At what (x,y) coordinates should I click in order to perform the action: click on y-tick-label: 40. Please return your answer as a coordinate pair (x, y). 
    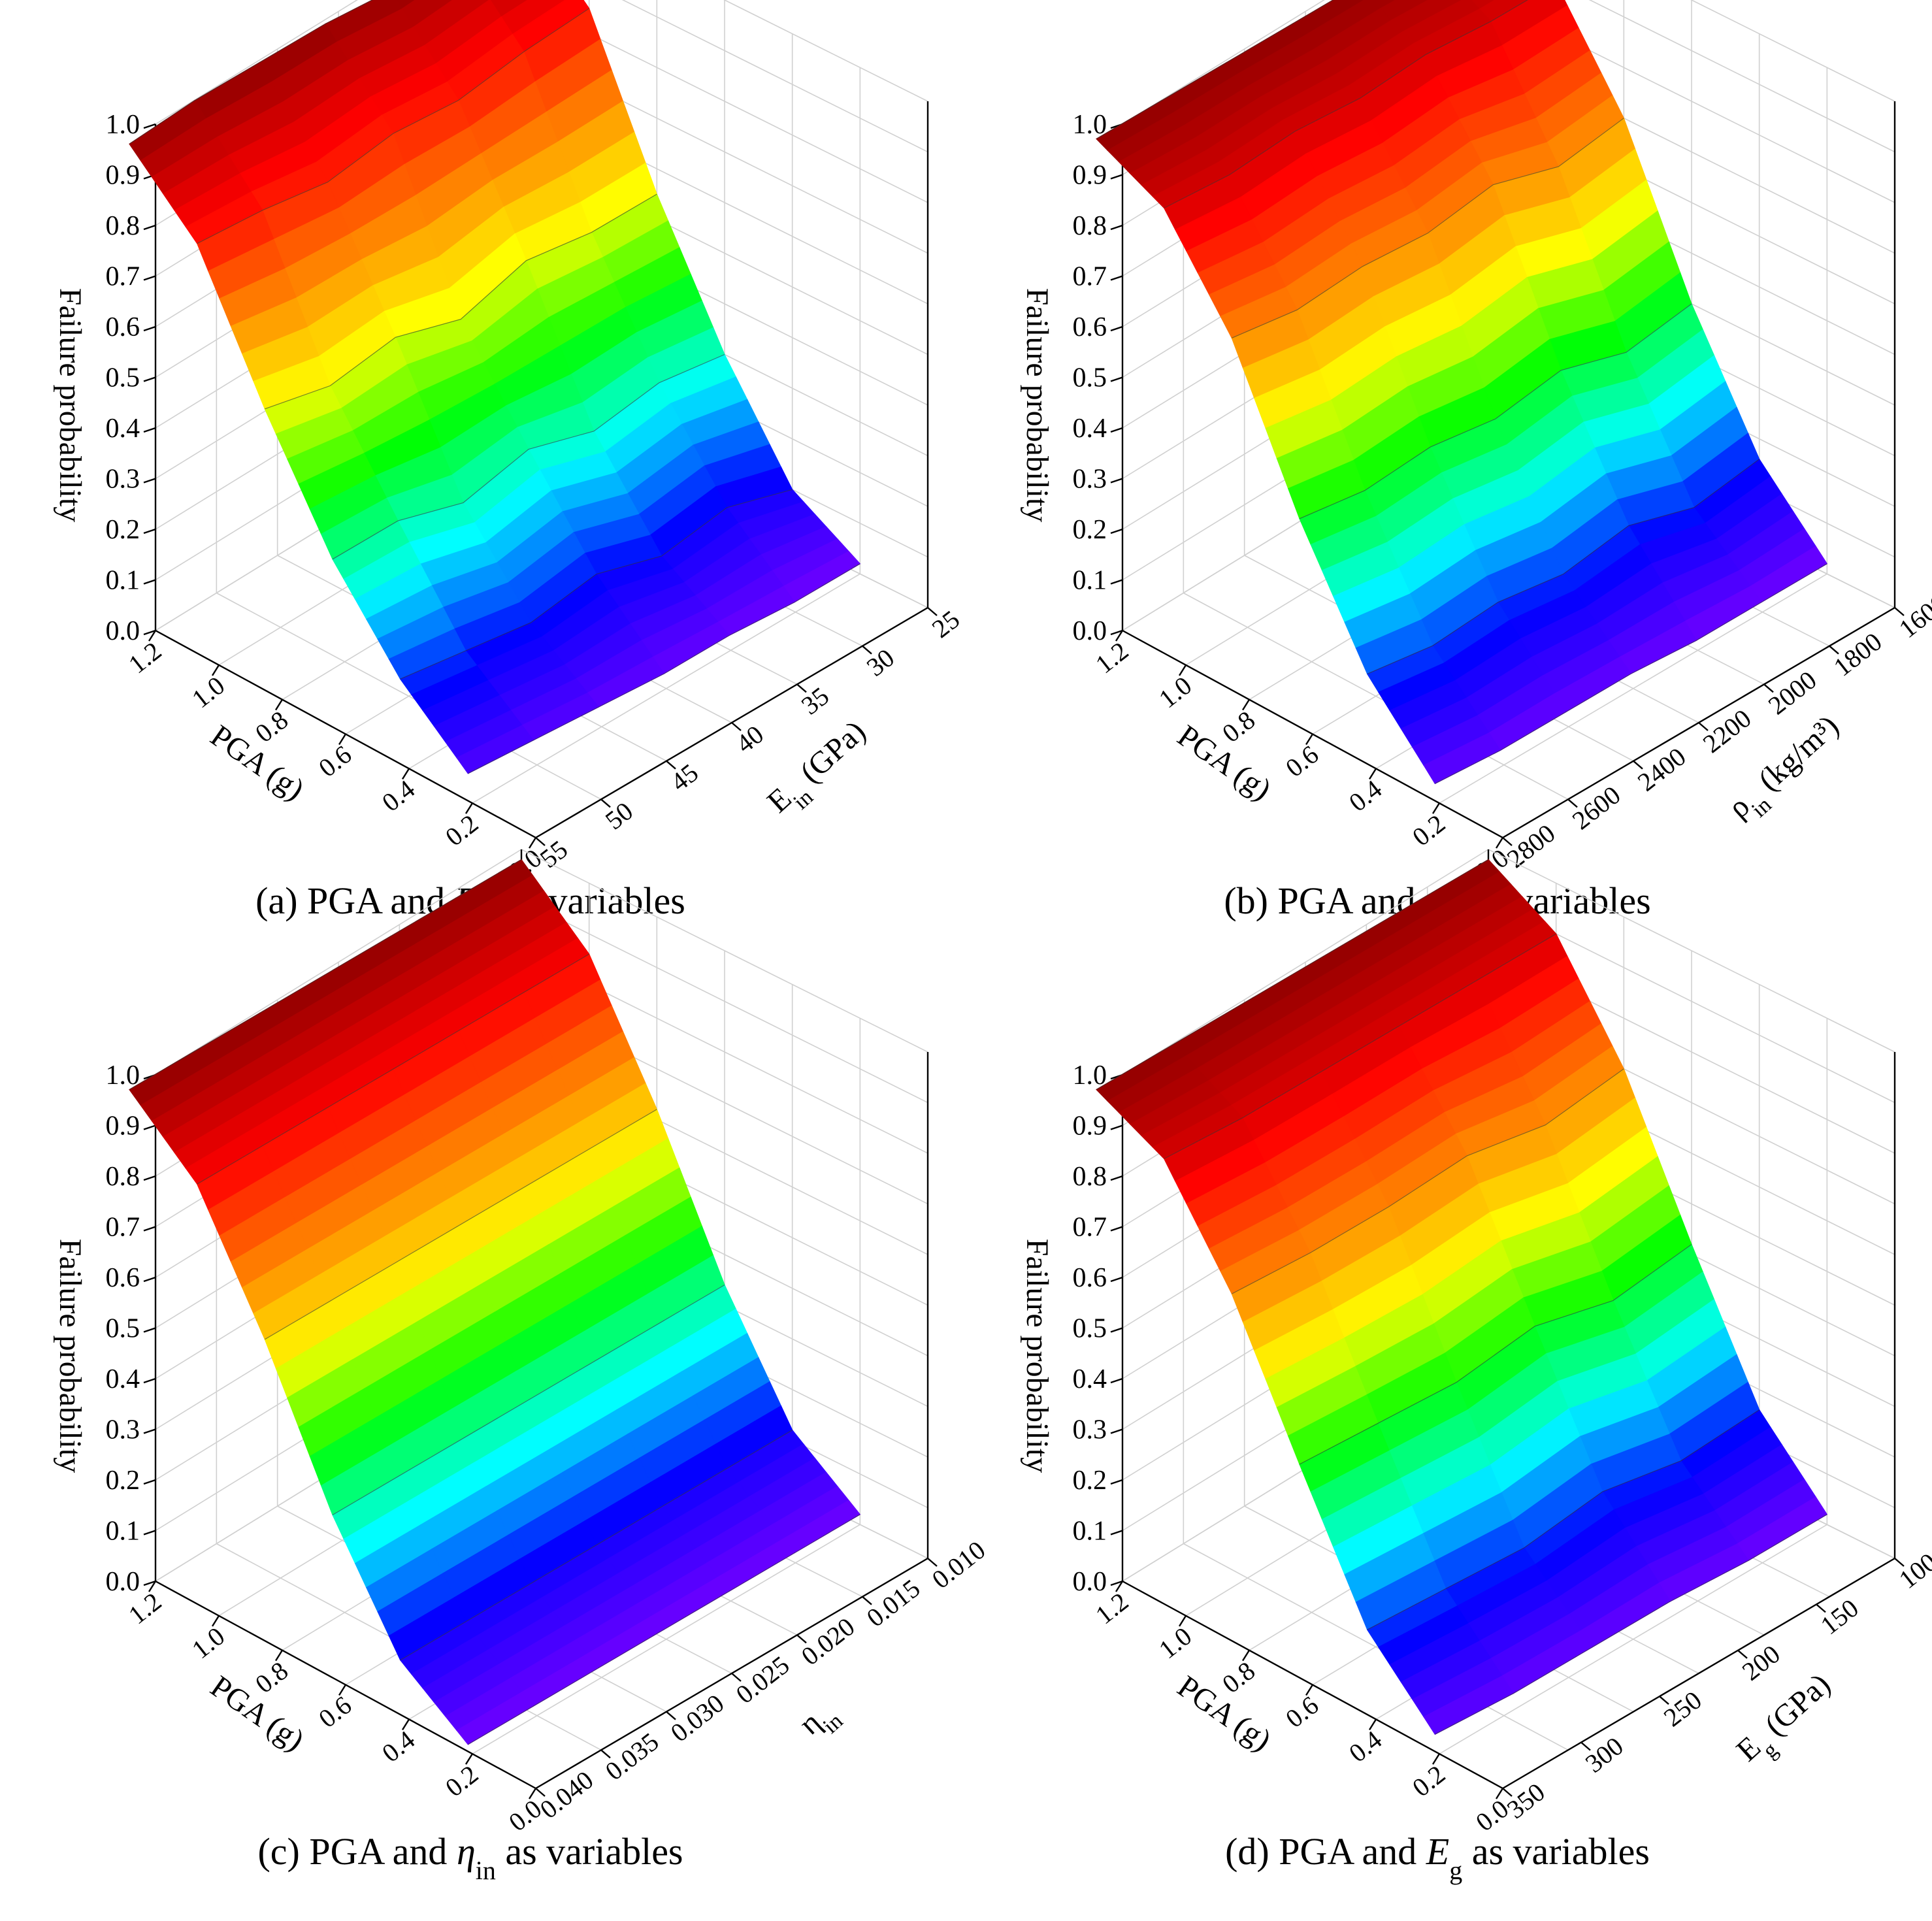
    Looking at the image, I should click on (749, 739).